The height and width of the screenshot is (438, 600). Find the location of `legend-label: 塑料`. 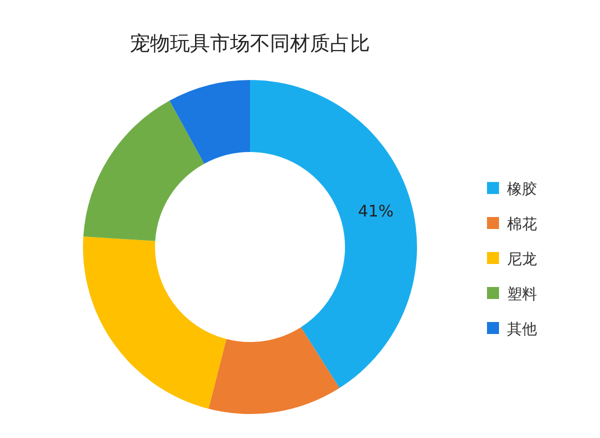

legend-label: 塑料 is located at coordinates (522, 294).